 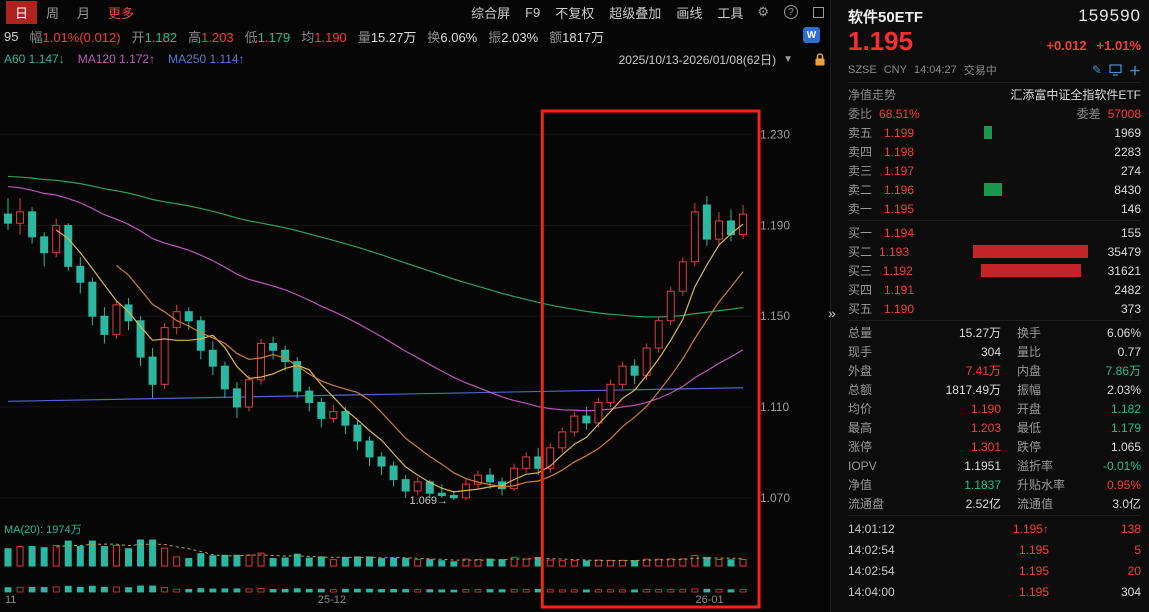 I want to click on stat-label: 内盘, so click(x=1029, y=371).